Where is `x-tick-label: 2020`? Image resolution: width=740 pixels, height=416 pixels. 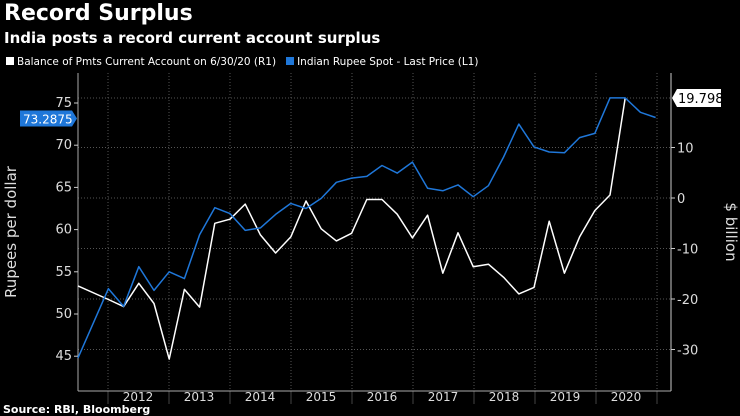 x-tick-label: 2020 is located at coordinates (626, 397).